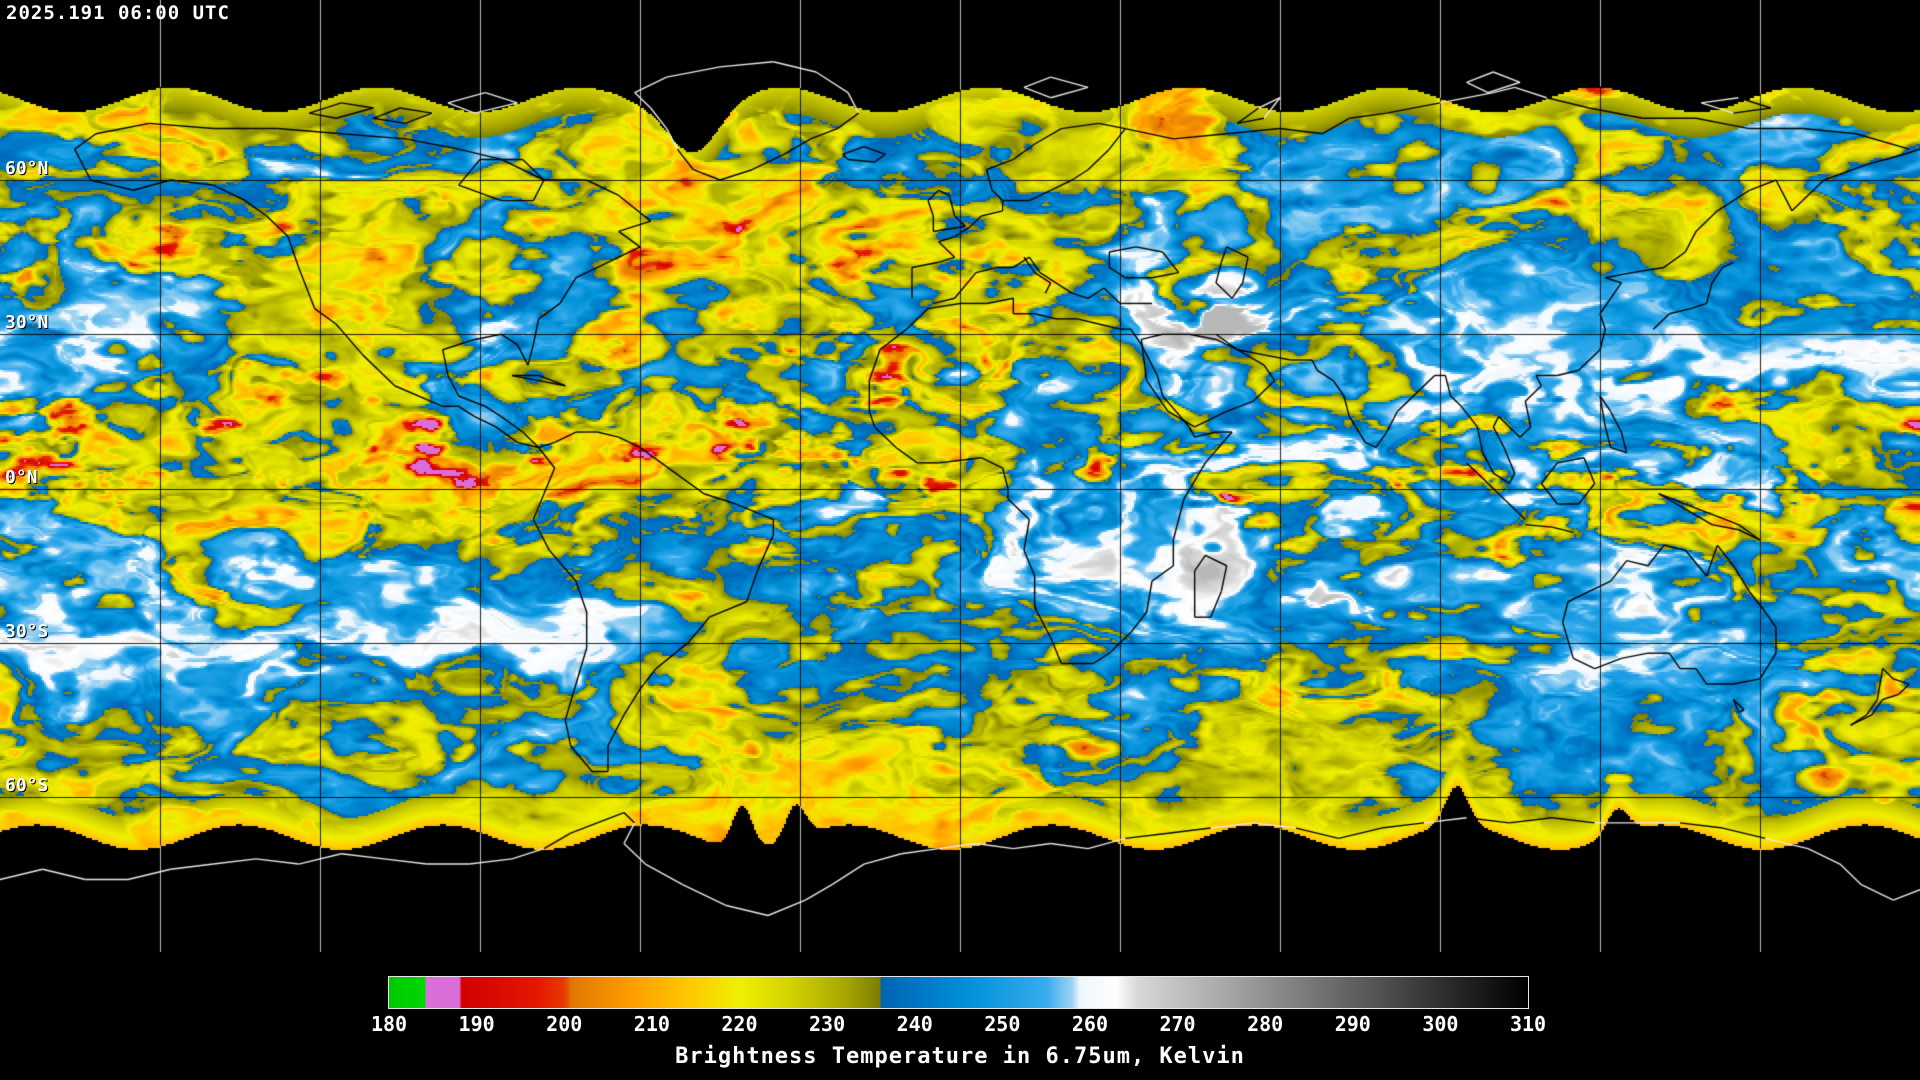  What do you see at coordinates (651, 1024) in the screenshot?
I see `colorbar-tick-210: 210` at bounding box center [651, 1024].